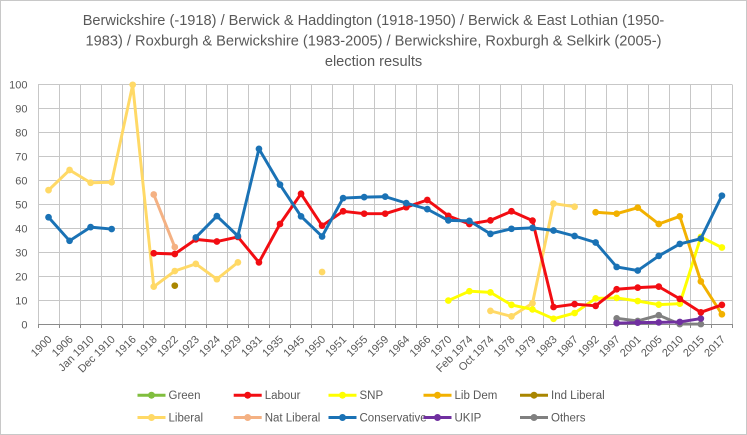 This screenshot has height=435, width=747. Describe the element at coordinates (373, 62) in the screenshot. I see `svg-text: election results` at that location.